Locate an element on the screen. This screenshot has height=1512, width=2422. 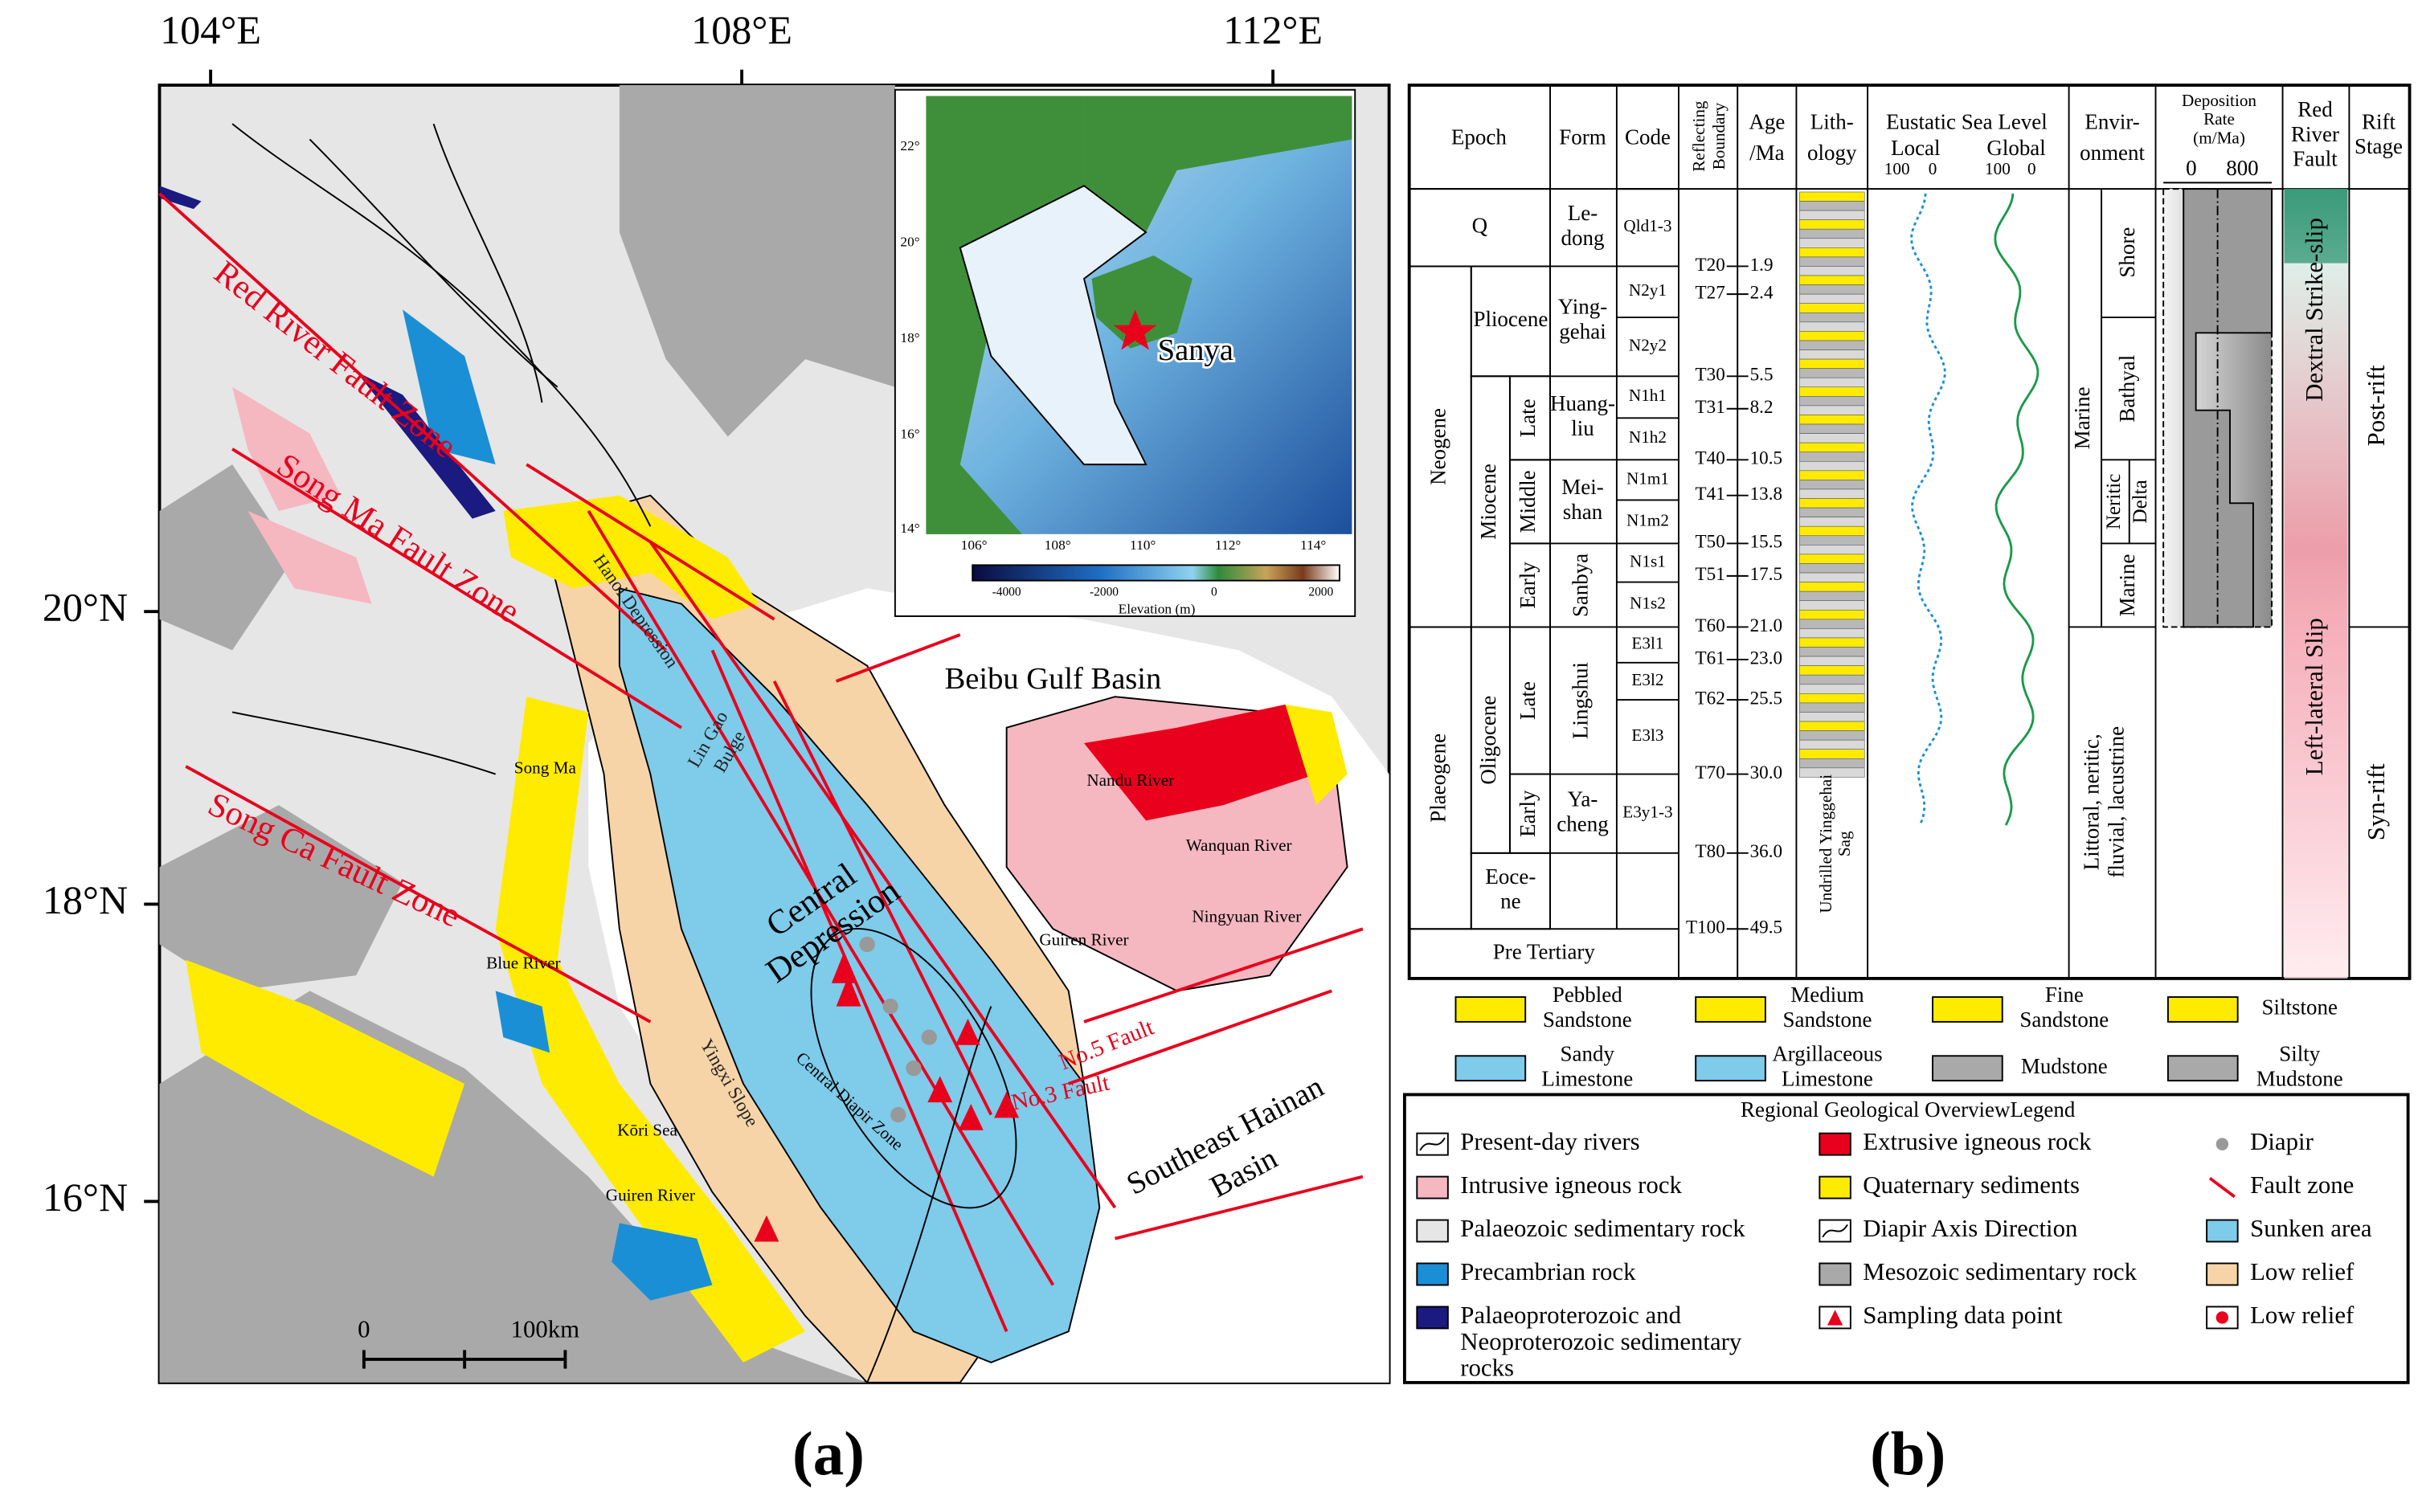
fault-band is located at coordinates (2316, 621).